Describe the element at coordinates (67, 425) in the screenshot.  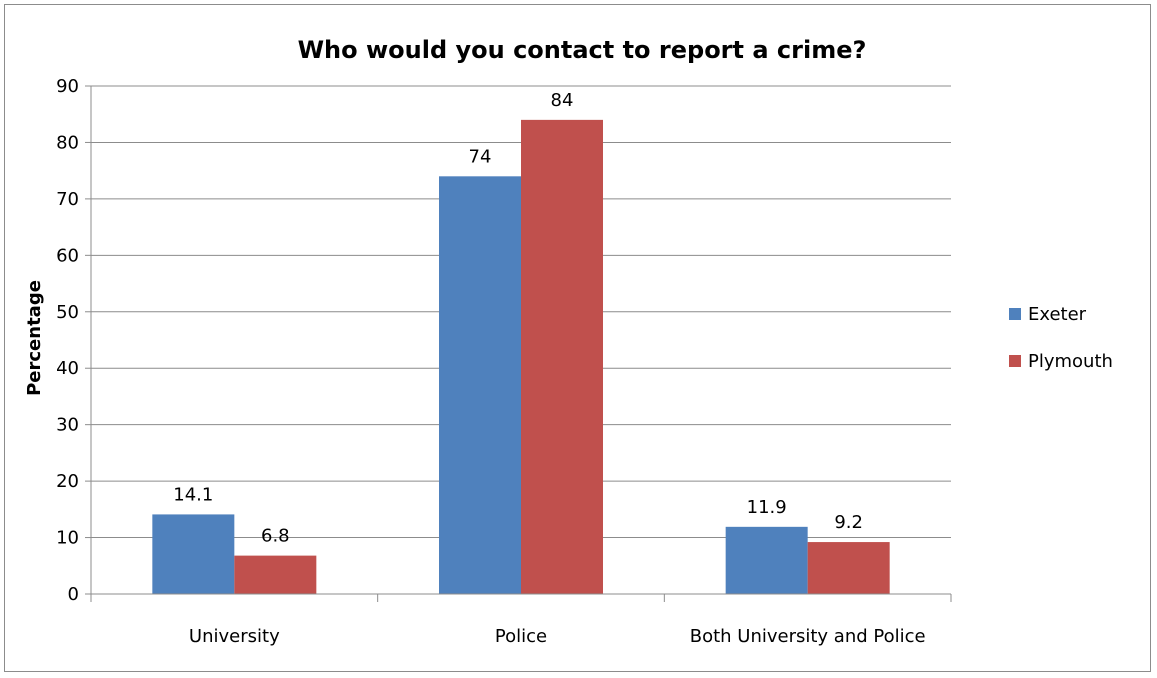
I see `y-tick-label: 30` at that location.